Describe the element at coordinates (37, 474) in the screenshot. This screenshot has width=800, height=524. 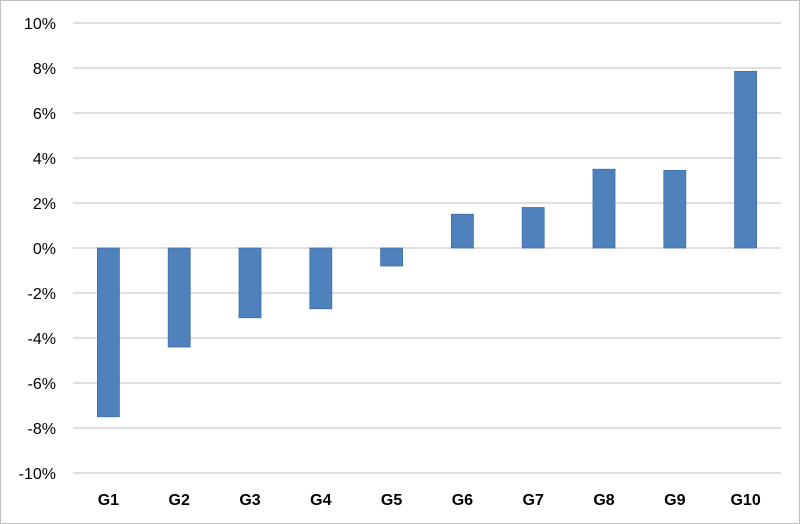
I see `y-tick-label: -10%` at that location.